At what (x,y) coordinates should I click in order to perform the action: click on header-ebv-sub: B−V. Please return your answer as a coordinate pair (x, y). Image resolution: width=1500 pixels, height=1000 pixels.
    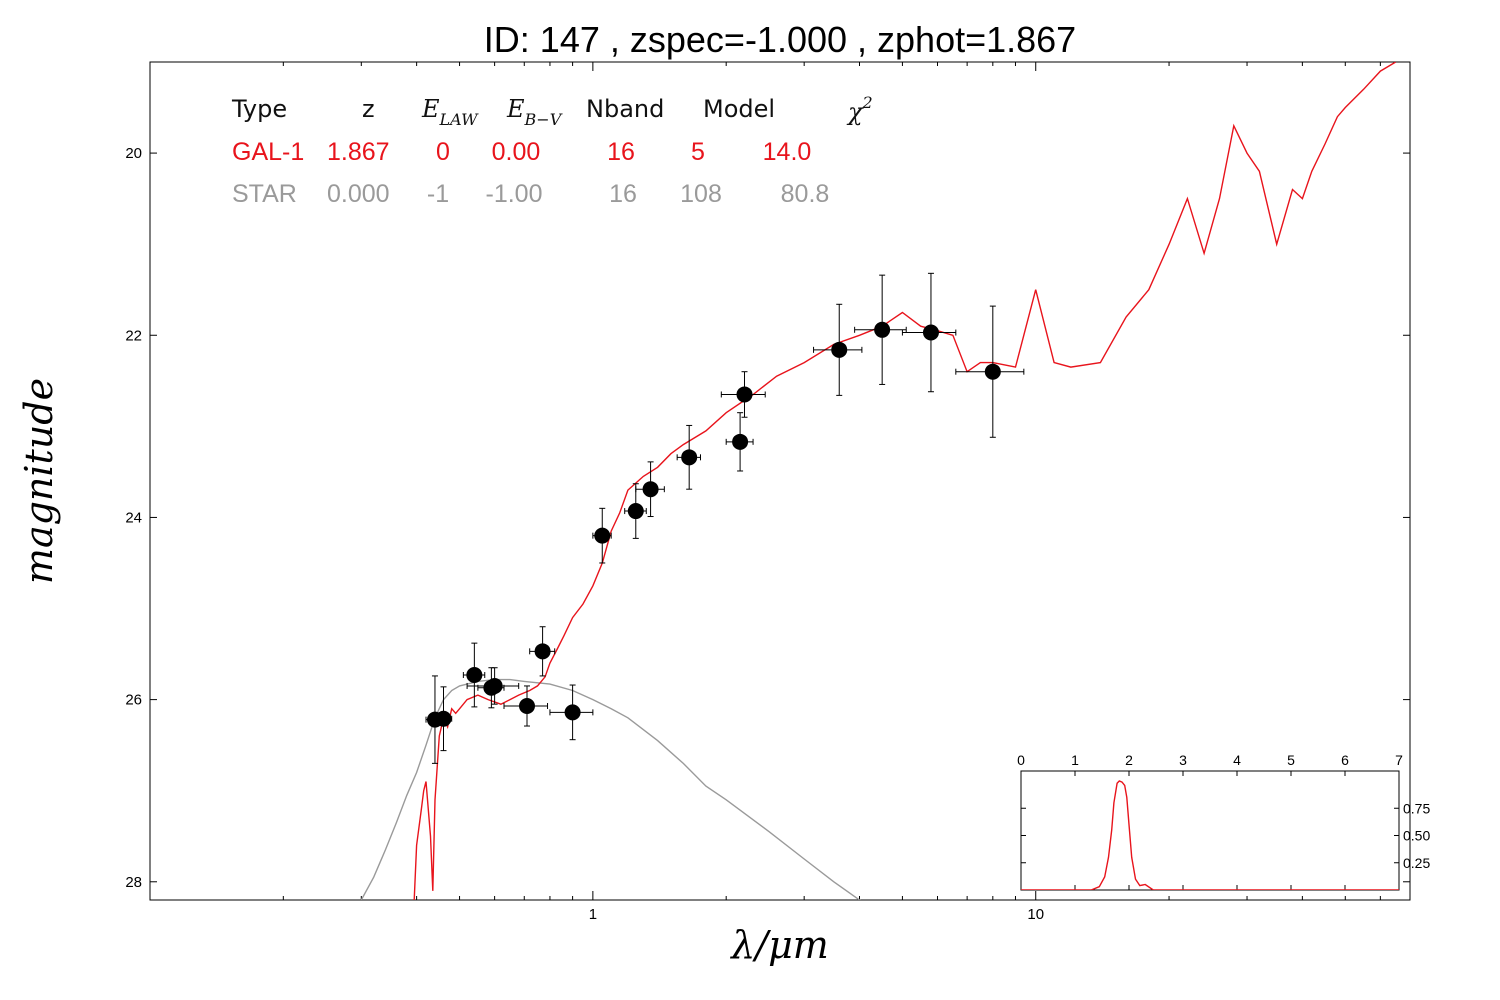
    Looking at the image, I should click on (543, 119).